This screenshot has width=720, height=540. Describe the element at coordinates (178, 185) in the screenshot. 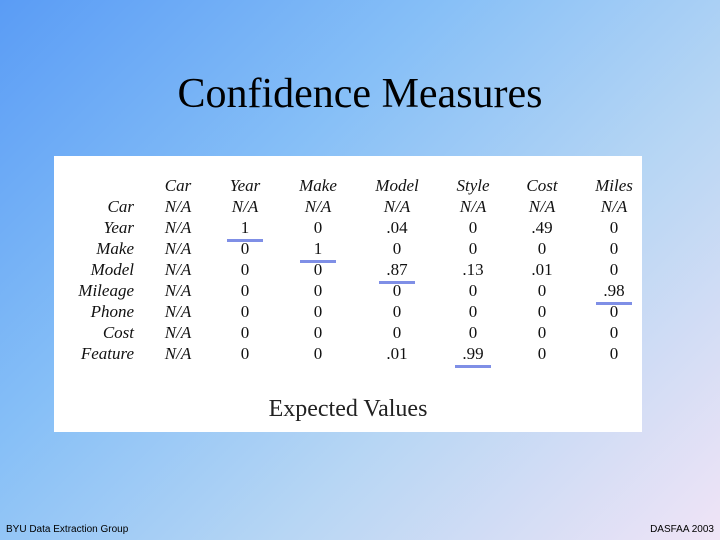

I see `column-header: Car` at that location.